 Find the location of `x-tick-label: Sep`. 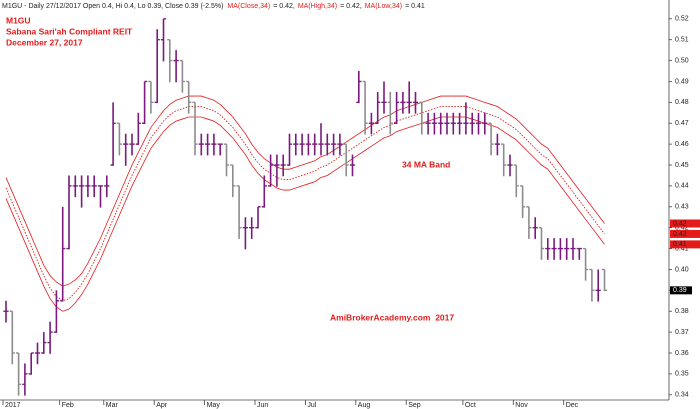

x-tick-label: Sep is located at coordinates (414, 405).